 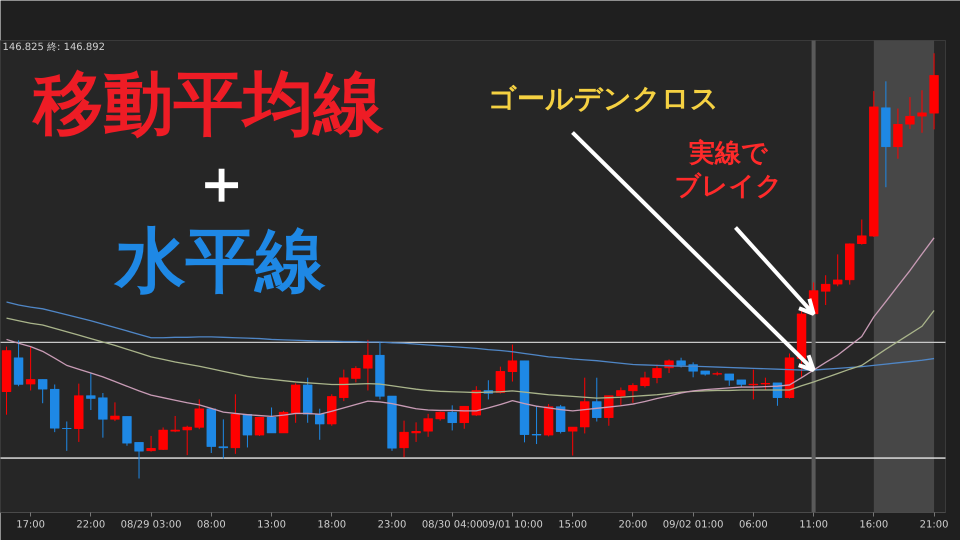 I want to click on x-tick-label: 08/29 03:00, so click(x=151, y=525).